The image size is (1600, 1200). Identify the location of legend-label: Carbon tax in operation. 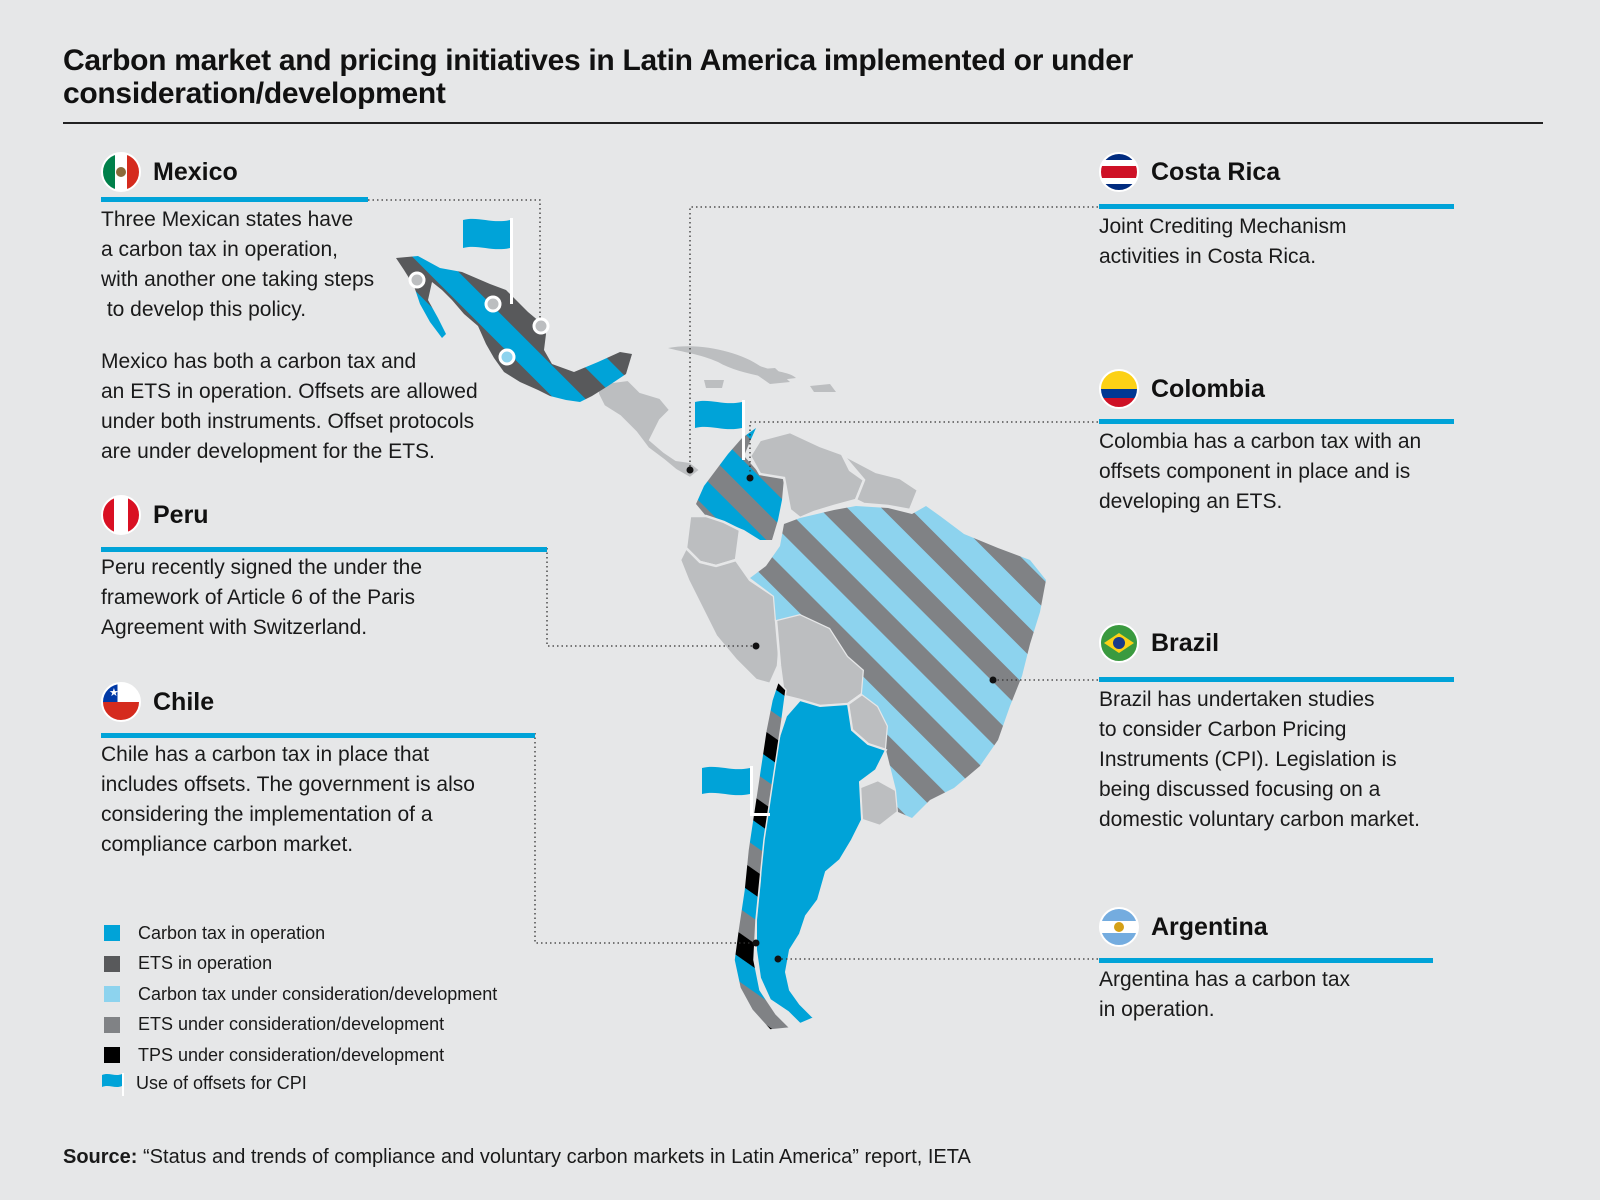
(232, 932).